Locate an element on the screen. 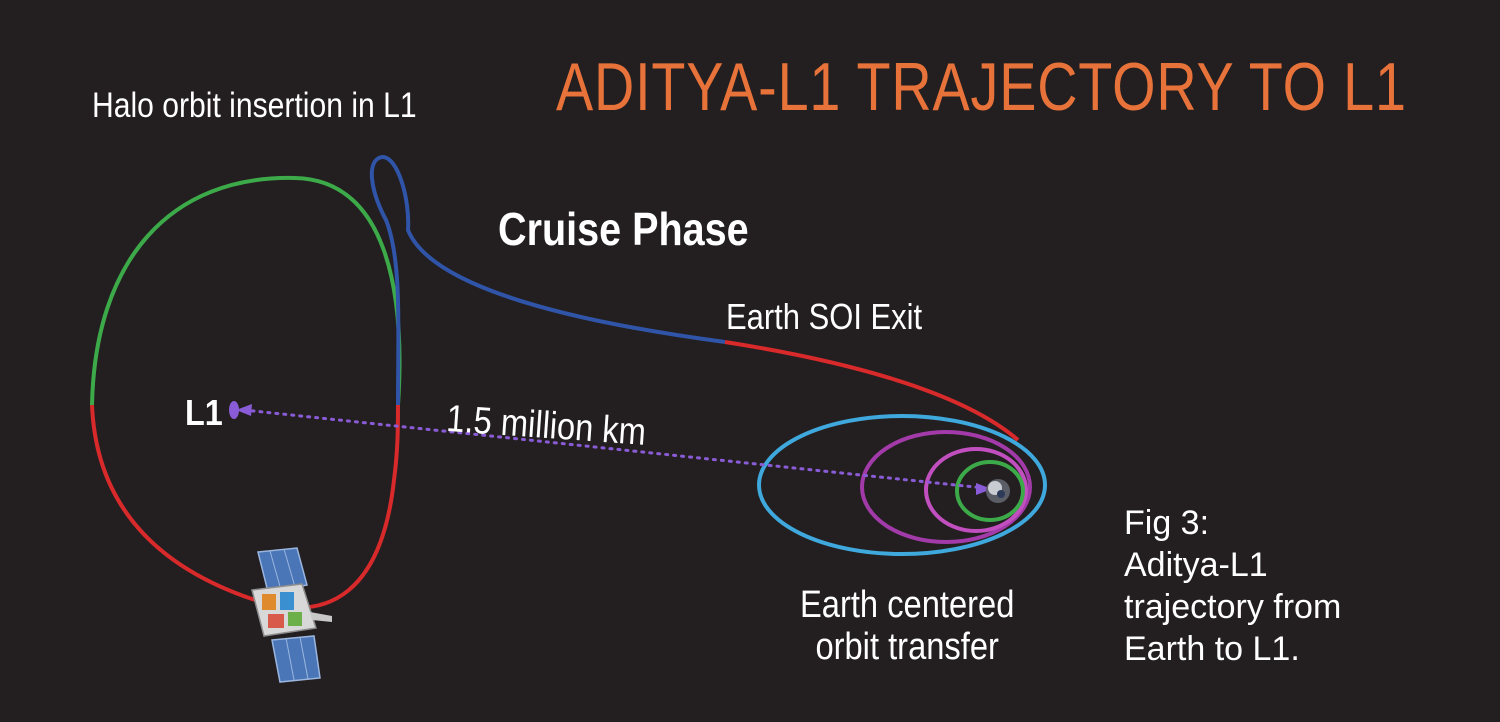  earth-centered-orbit-transfer-label: Earth centered orbit transfer is located at coordinates (907, 626).